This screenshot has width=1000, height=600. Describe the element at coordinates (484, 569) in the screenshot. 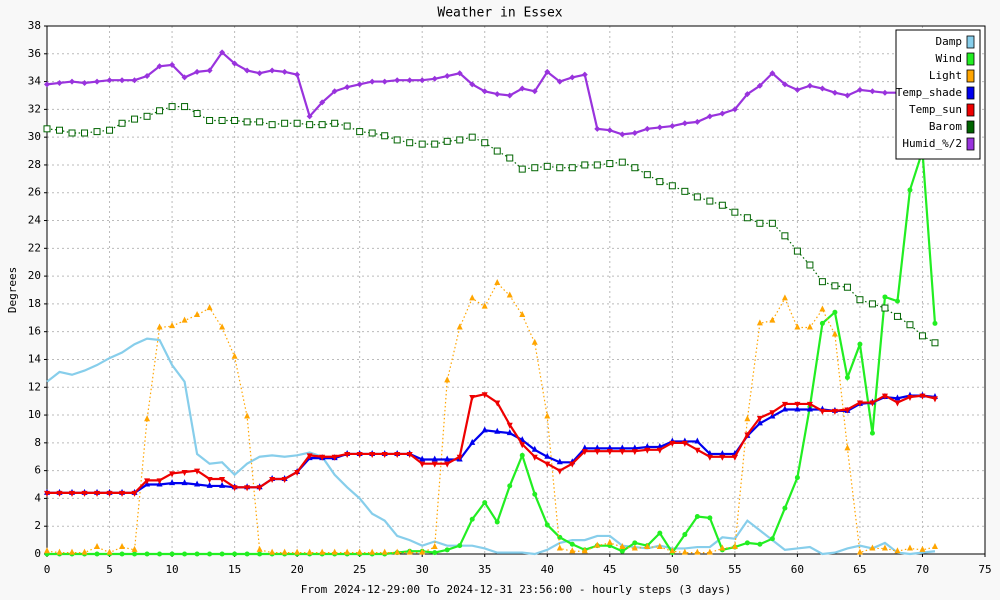

I see `x-tick-label: 35` at that location.